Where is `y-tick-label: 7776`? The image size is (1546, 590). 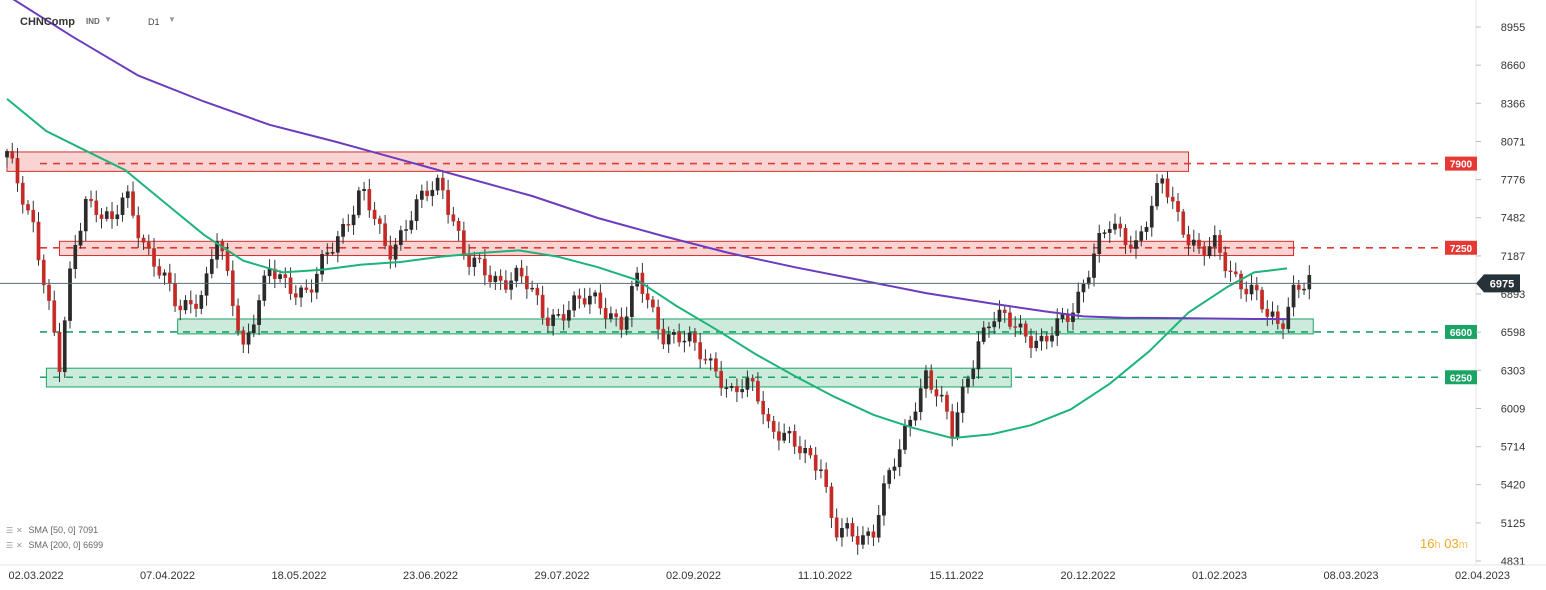 y-tick-label: 7776 is located at coordinates (1513, 181).